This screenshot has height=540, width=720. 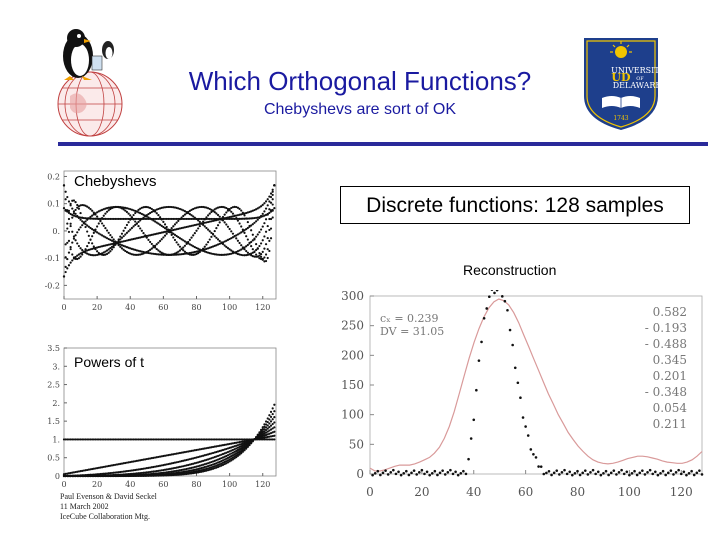 What do you see at coordinates (57, 476) in the screenshot?
I see `y-tick-label: 0` at bounding box center [57, 476].